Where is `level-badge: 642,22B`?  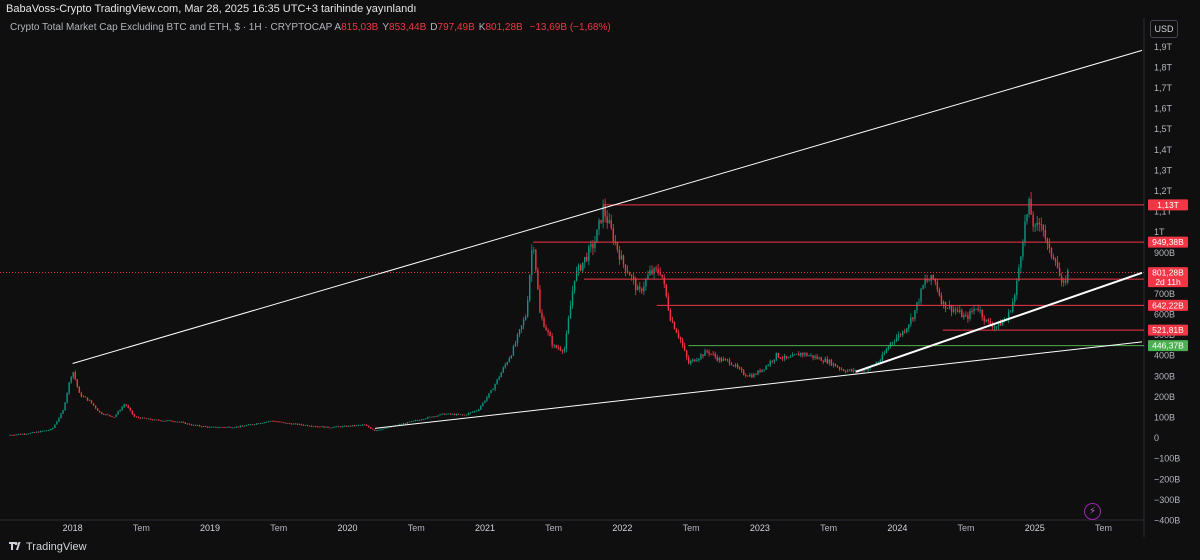
level-badge: 642,22B is located at coordinates (1168, 305).